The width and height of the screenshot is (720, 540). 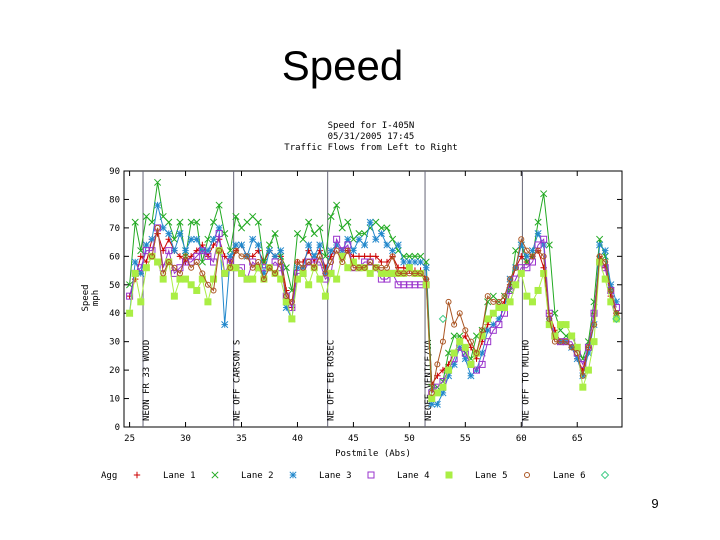 I want to click on location-marker-label: NE OFF CARSON S, so click(x=238, y=380).